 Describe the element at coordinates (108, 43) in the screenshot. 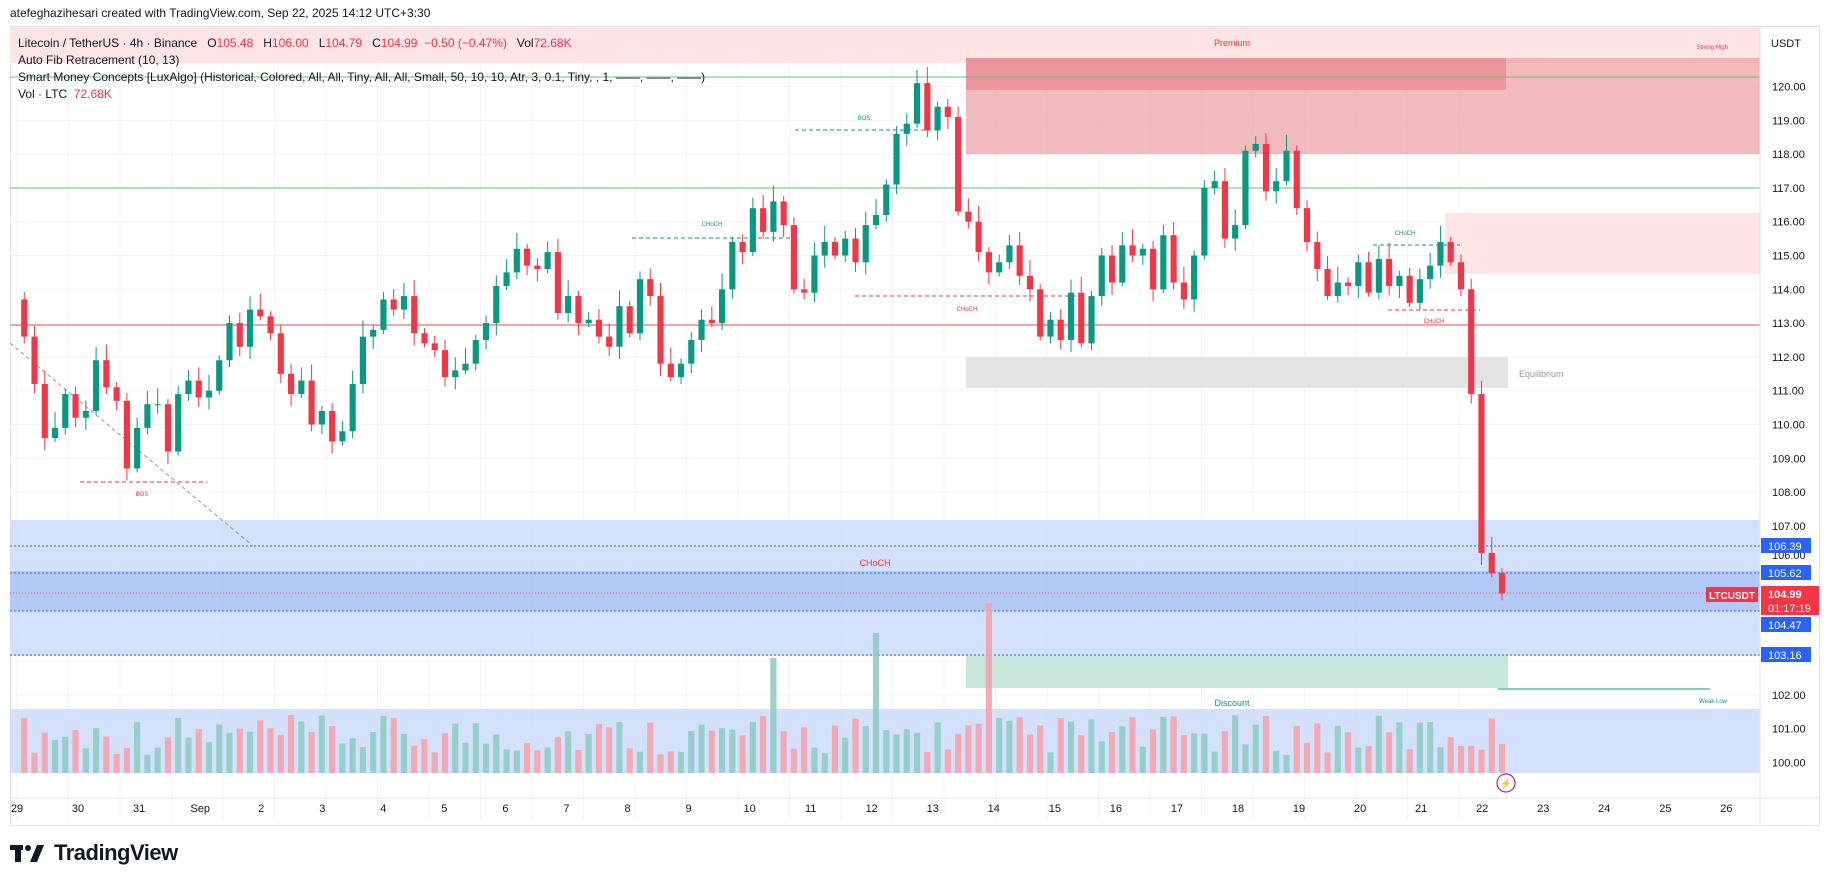

I see `symbol-title: Litecoin / TetherUS · 4h · Binance` at that location.